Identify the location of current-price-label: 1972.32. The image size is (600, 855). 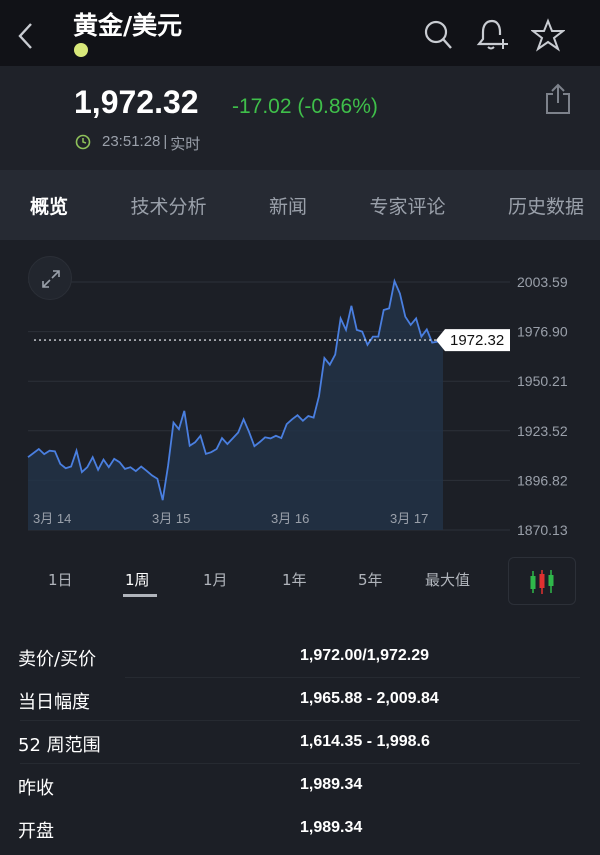
(477, 340).